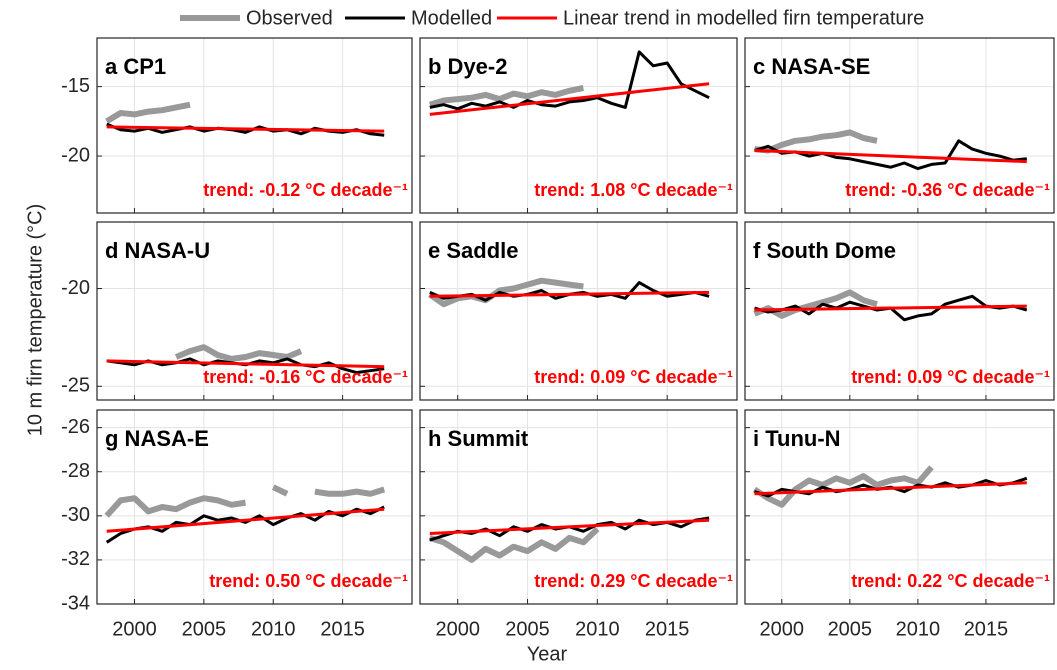 This screenshot has height=670, width=1057. What do you see at coordinates (478, 438) in the screenshot?
I see `panel-title: h Summit` at bounding box center [478, 438].